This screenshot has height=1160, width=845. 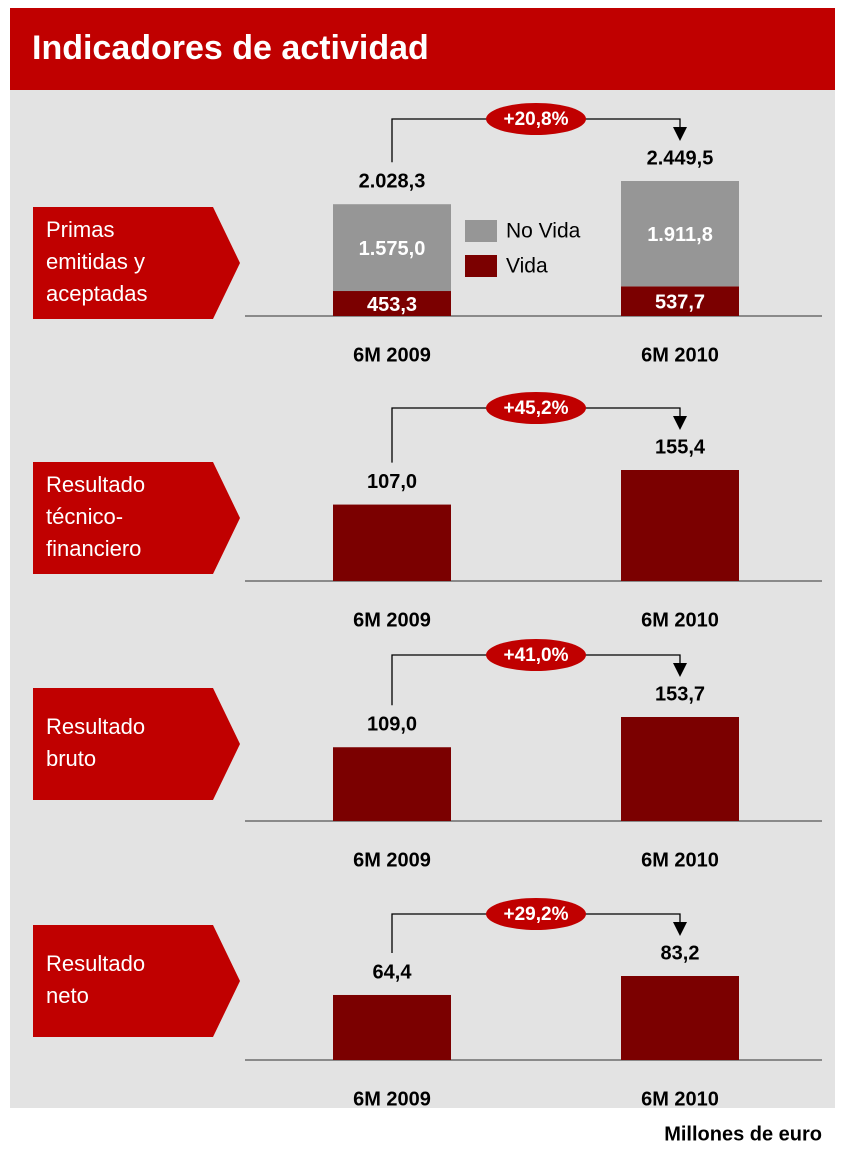 I want to click on value-label: 537,7, so click(x=680, y=302).